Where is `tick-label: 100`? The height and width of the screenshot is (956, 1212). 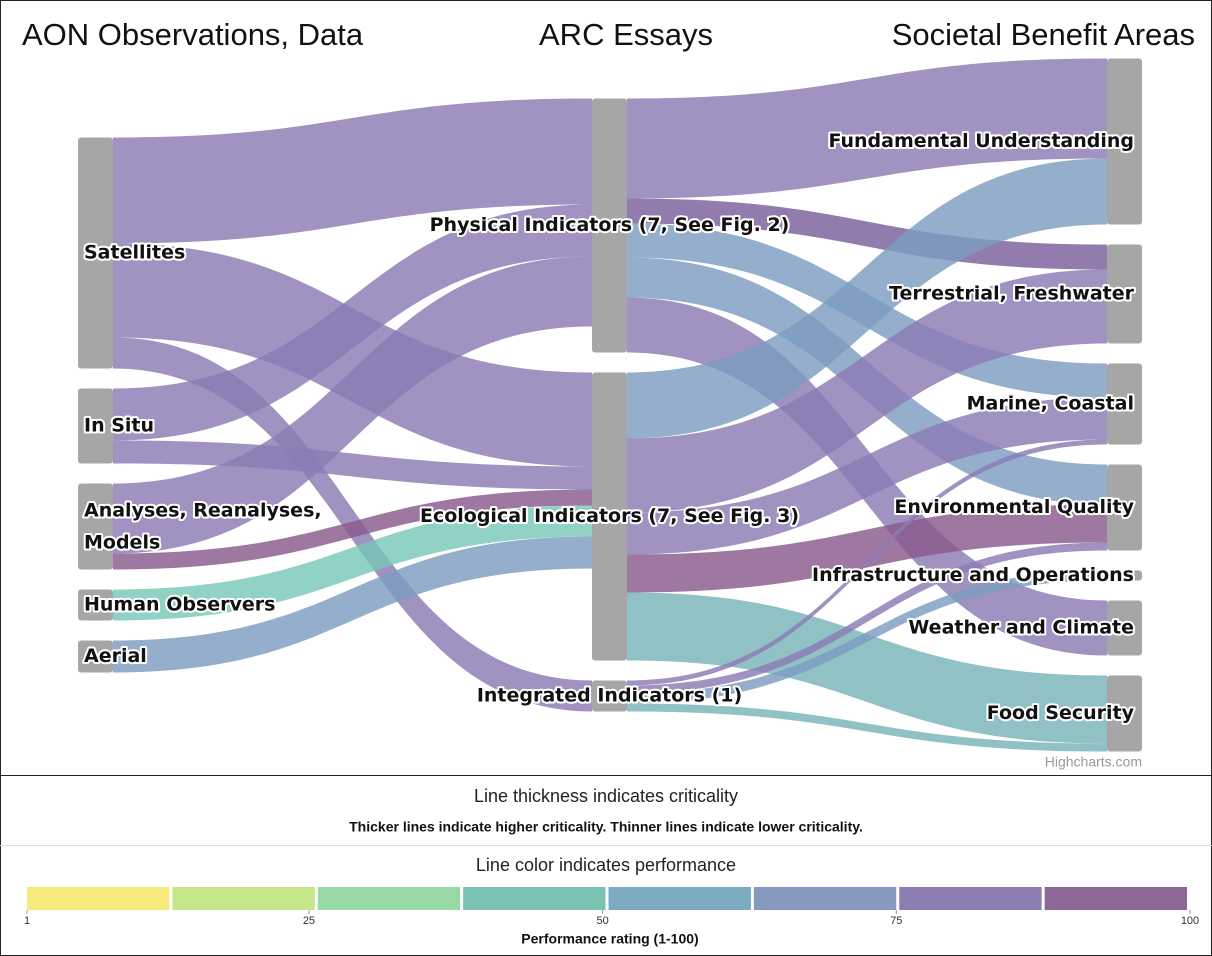 tick-label: 100 is located at coordinates (1190, 921).